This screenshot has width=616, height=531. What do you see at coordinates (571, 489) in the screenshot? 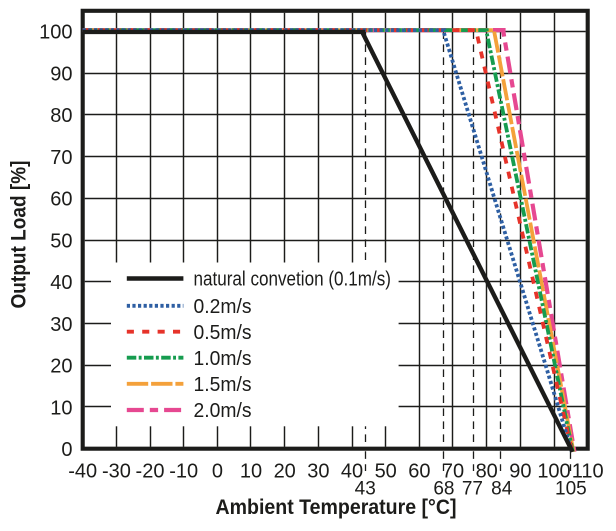
I see `svg-text: 105` at bounding box center [571, 489].